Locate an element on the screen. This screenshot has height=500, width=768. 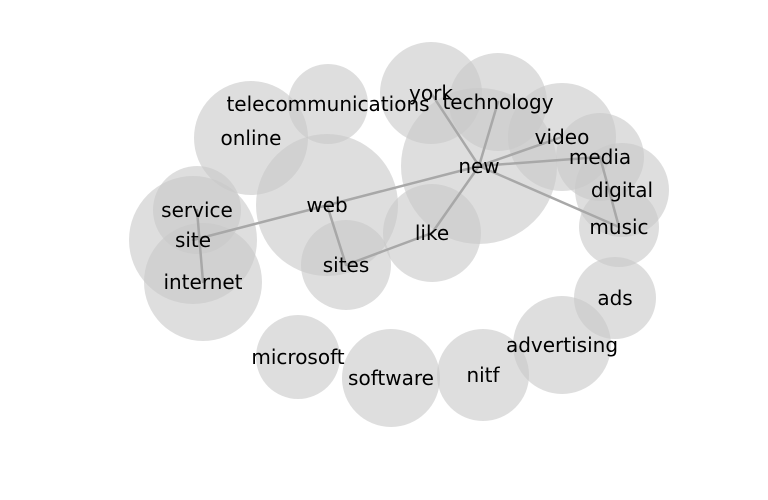
node-label-ads: ads is located at coordinates (614, 298).